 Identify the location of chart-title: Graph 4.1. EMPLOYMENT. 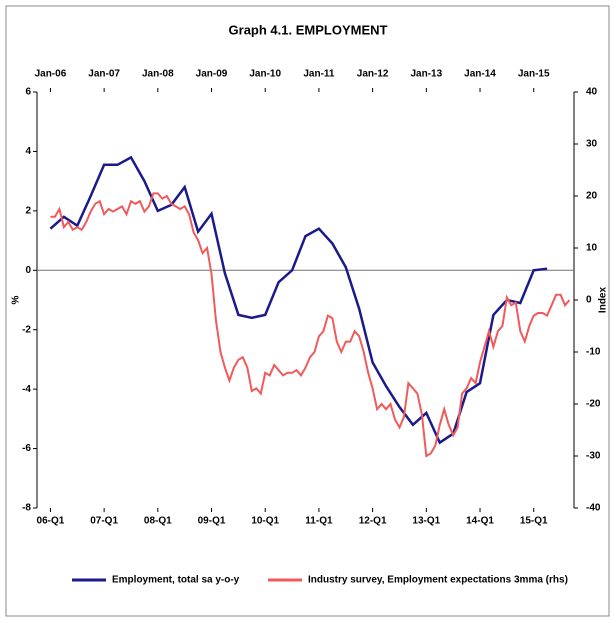
(308, 29).